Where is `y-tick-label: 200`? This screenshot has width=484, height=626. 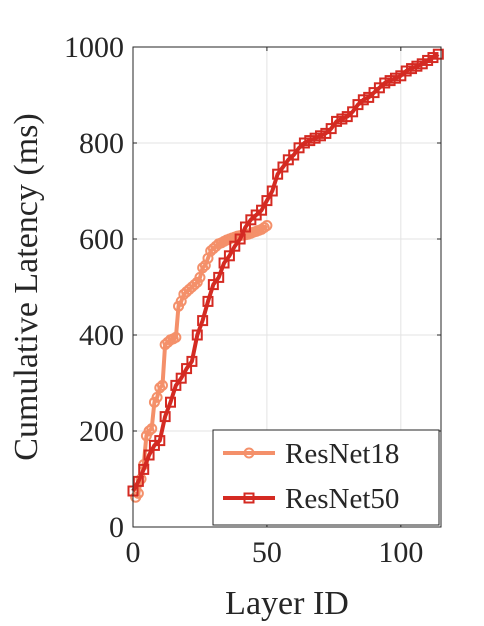 y-tick-label: 200 is located at coordinates (101, 431).